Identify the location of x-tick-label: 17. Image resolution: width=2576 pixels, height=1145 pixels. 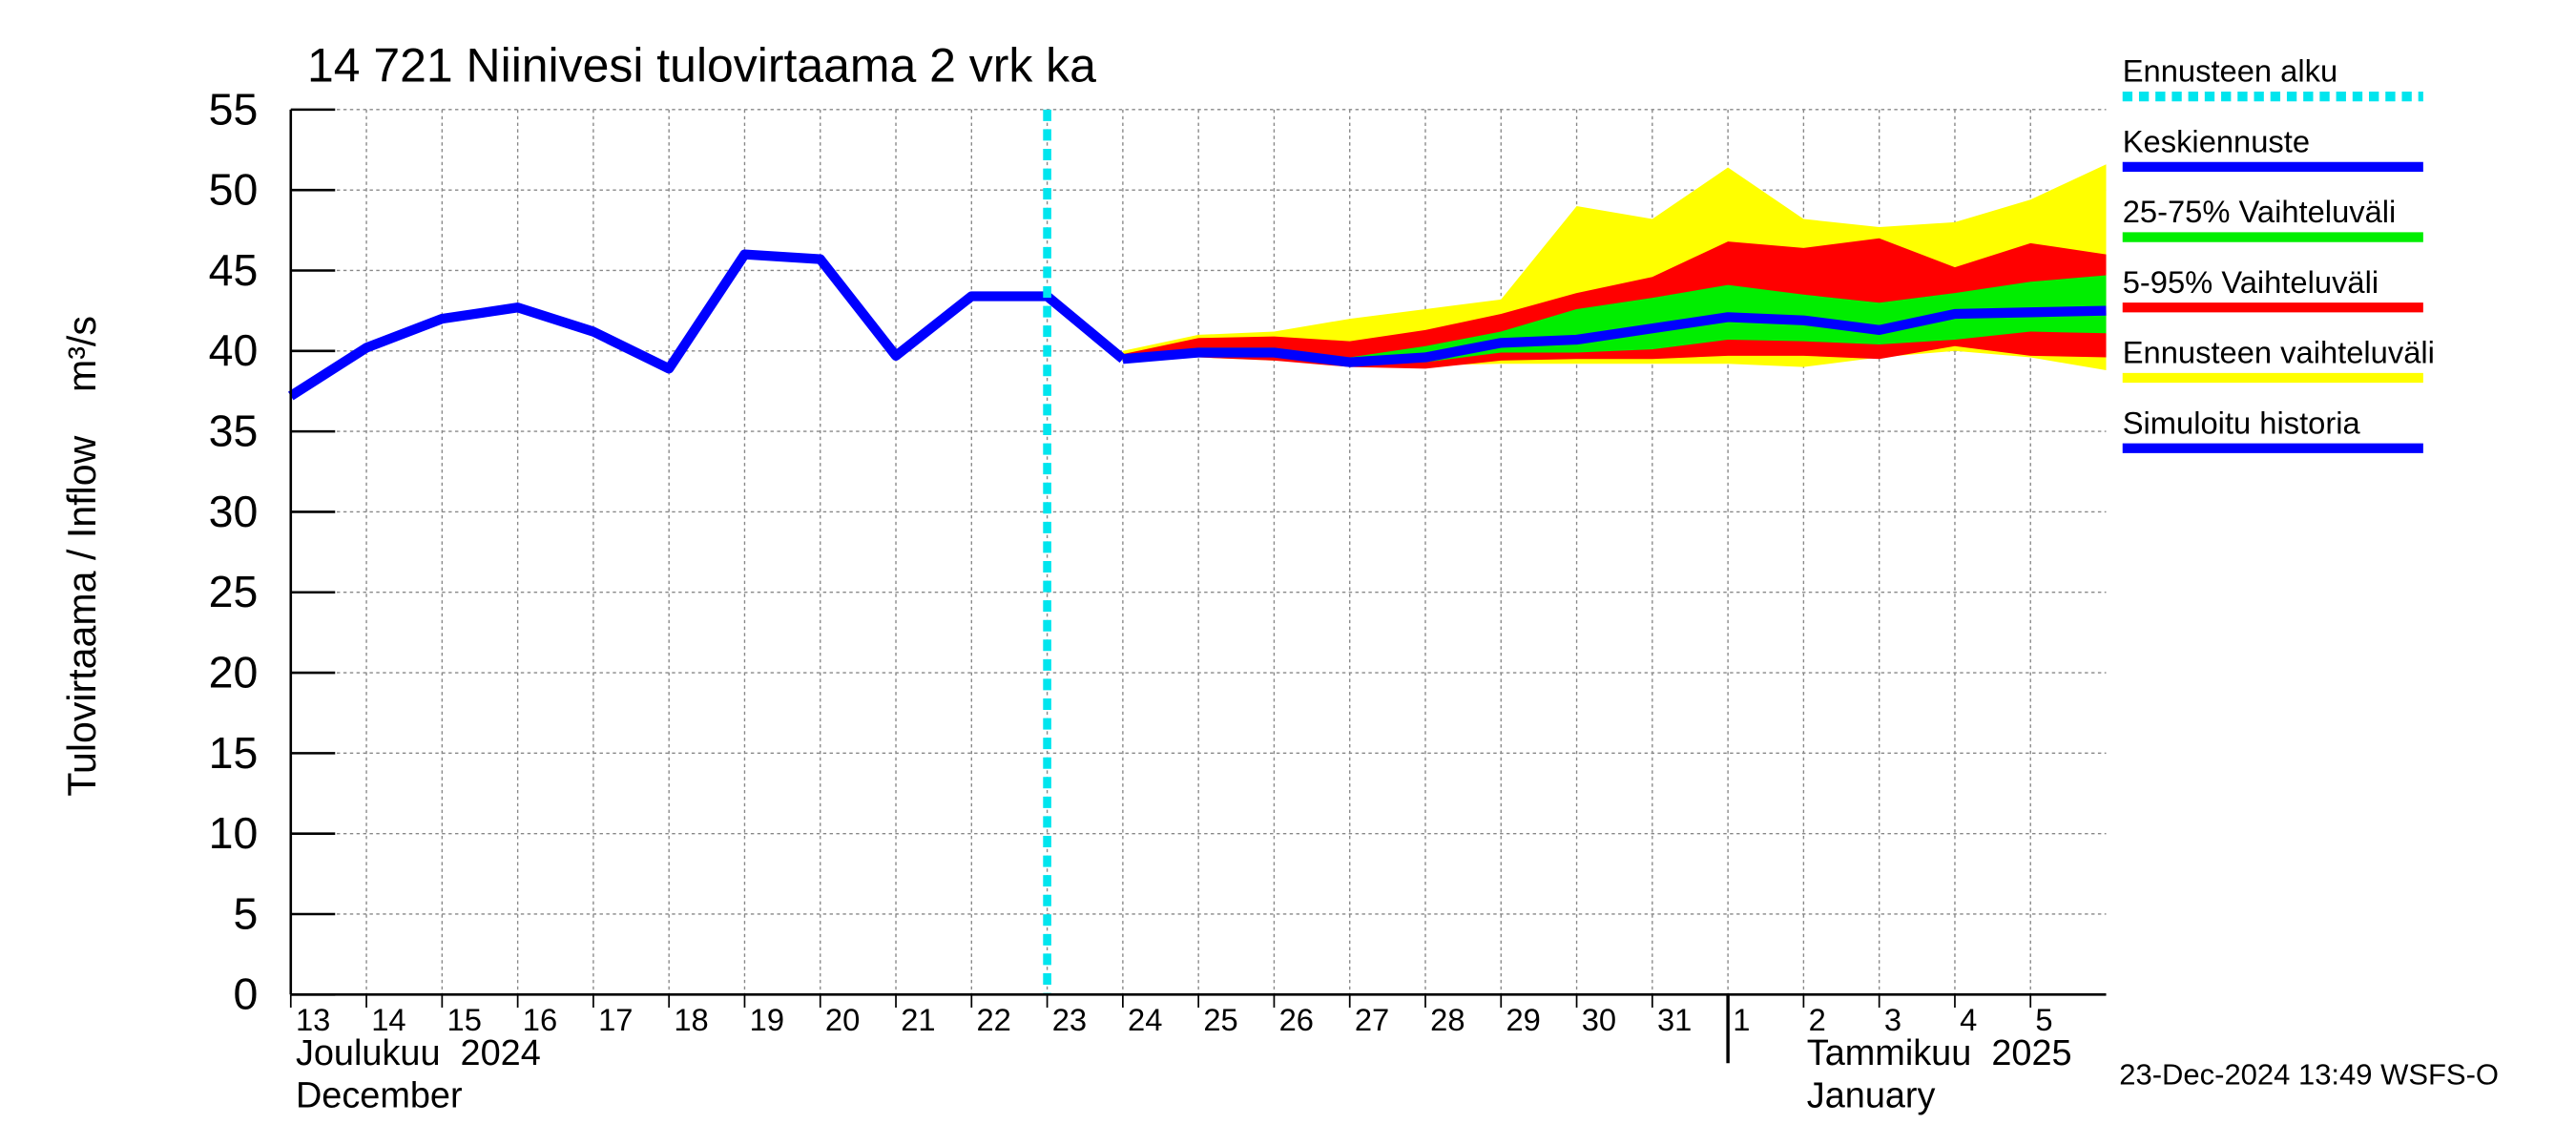
(615, 1019).